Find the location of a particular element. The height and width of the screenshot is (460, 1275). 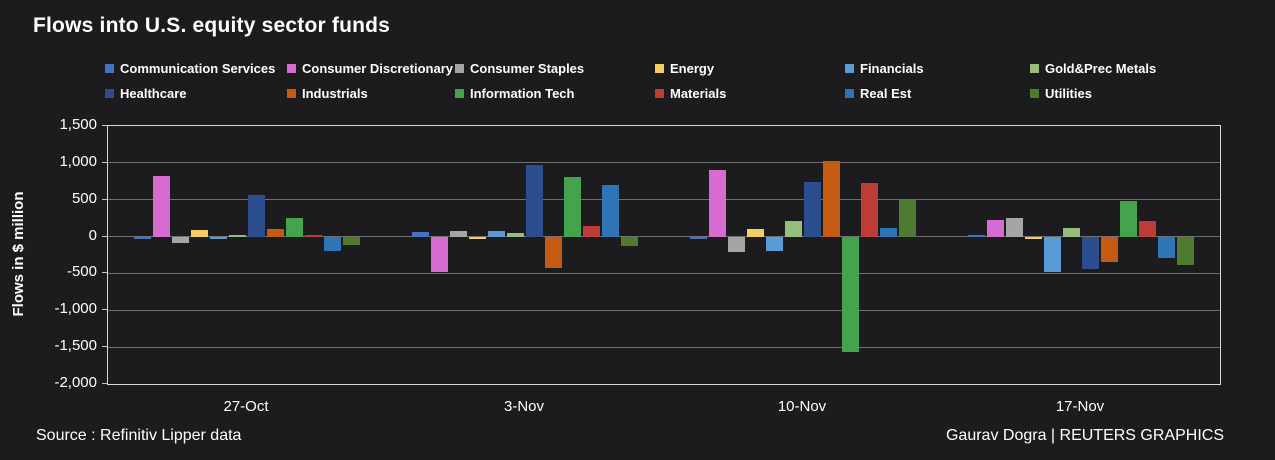

bar-materials-27-oct is located at coordinates (313, 235).